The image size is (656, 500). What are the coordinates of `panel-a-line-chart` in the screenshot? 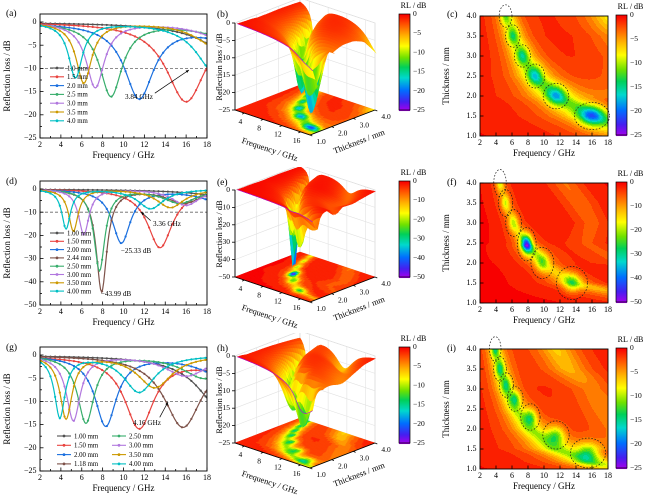 It's located at (107, 83).